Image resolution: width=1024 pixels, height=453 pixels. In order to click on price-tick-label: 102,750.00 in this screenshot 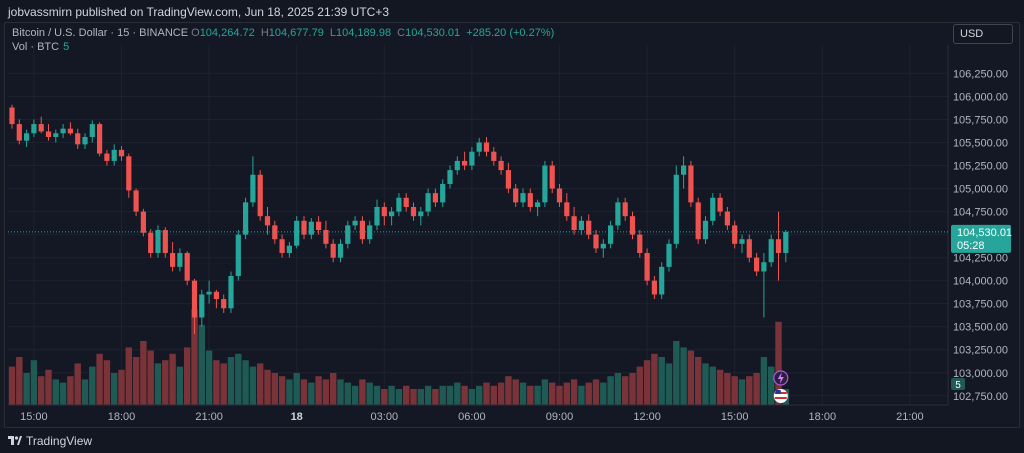, I will do `click(980, 397)`.